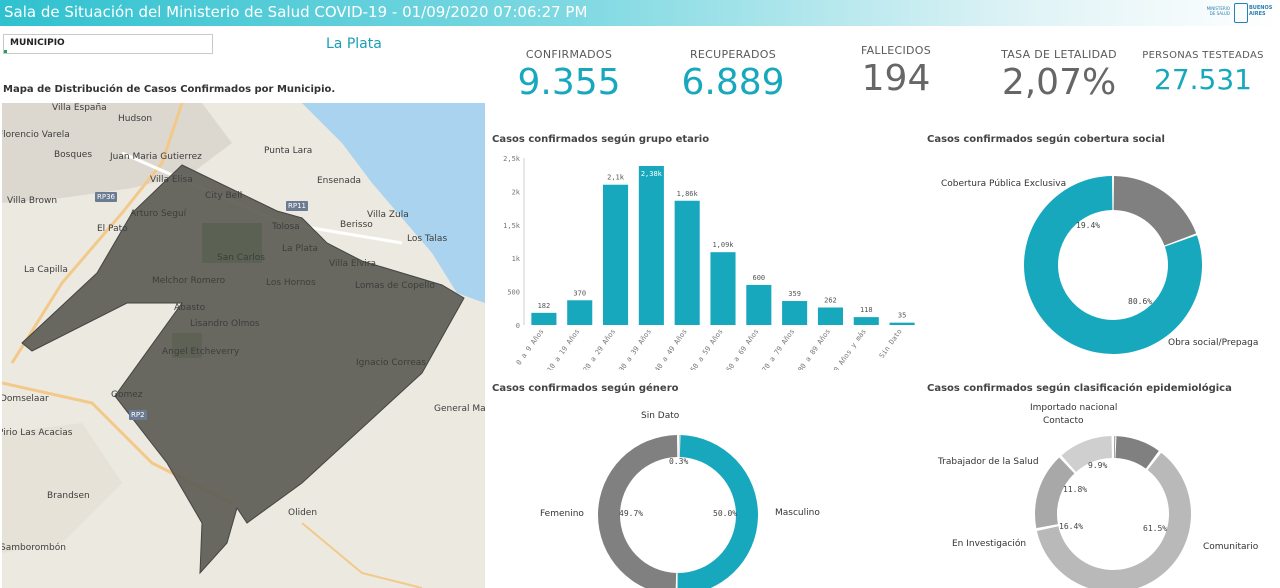 Image resolution: width=1280 pixels, height=588 pixels. I want to click on pct-label: 61.5%, so click(1155, 528).